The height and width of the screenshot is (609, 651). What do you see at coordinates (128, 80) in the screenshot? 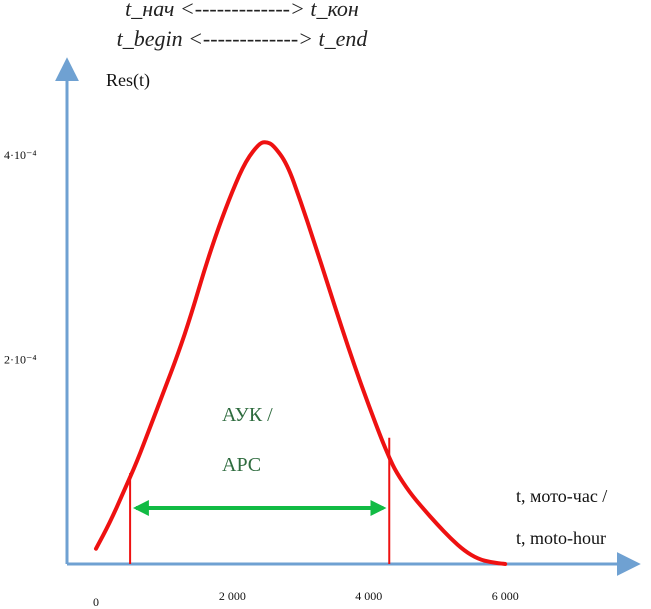
I see `y-axis-label: Res(t)` at bounding box center [128, 80].